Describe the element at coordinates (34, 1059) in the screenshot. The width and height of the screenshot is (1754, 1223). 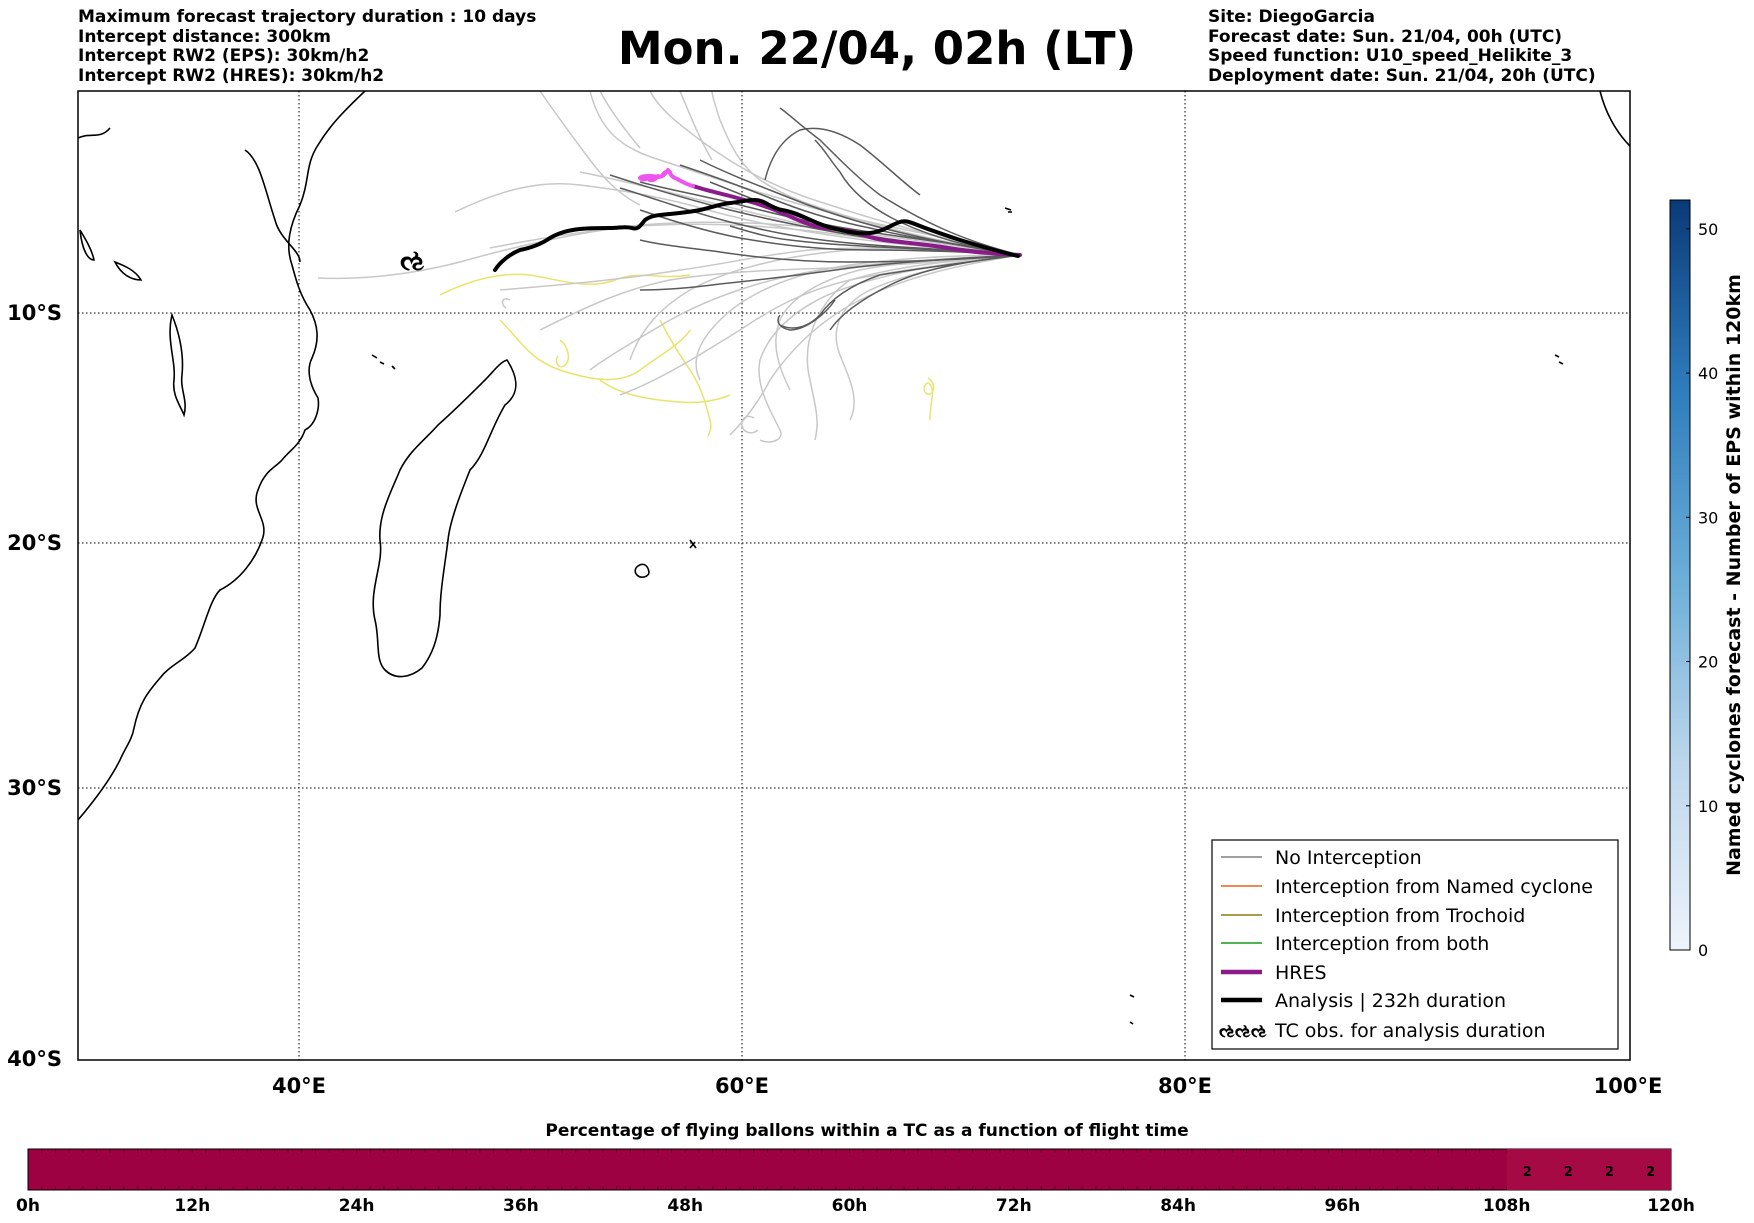
I see `lat-label-40s: 40°S` at that location.